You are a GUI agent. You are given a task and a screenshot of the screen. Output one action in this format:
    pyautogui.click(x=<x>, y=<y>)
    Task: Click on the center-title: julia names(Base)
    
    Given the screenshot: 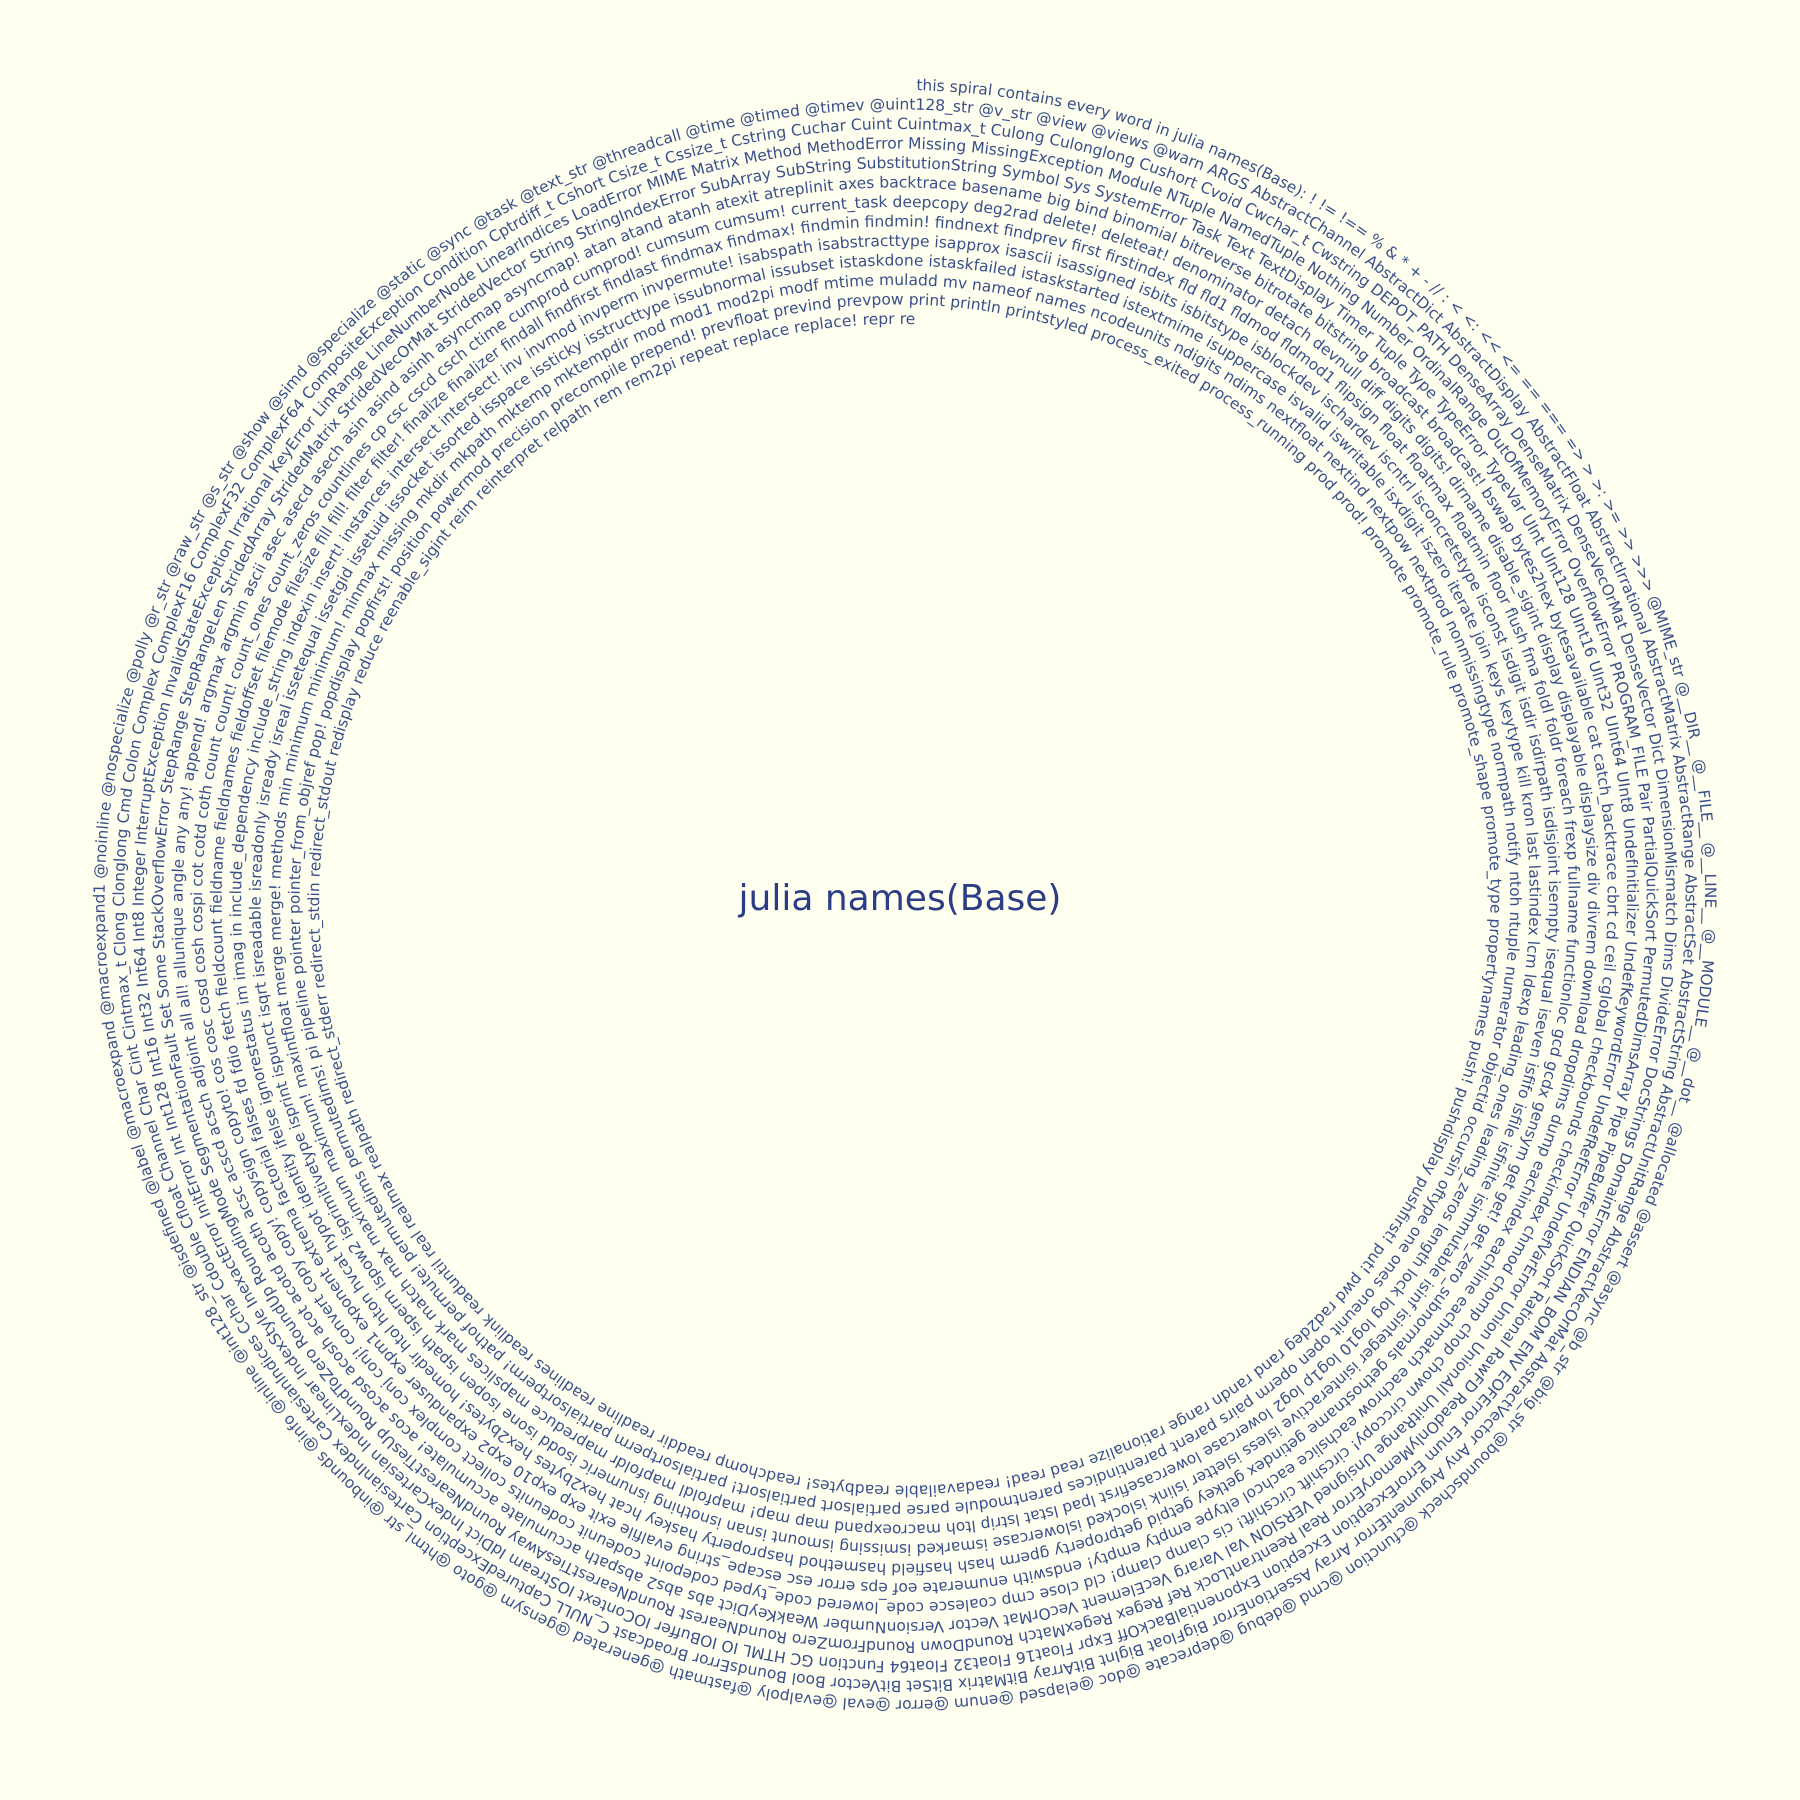 What is the action you would take?
    pyautogui.click(x=900, y=898)
    